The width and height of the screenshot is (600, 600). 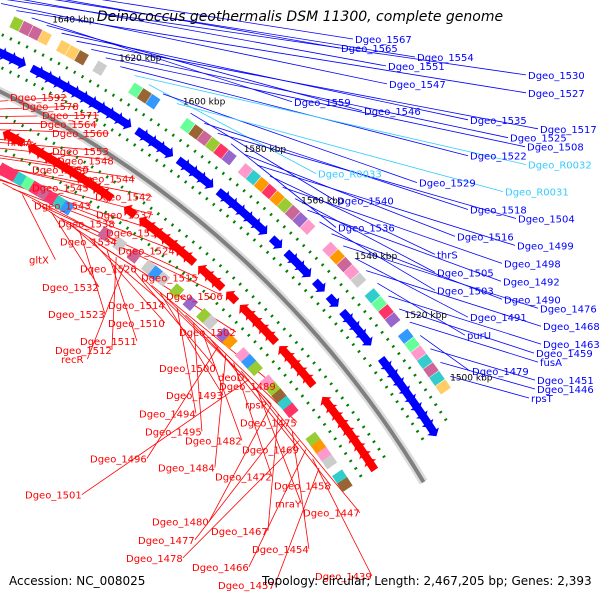 I want to click on gene-label-left: Dgeo_1511, so click(x=108, y=342).